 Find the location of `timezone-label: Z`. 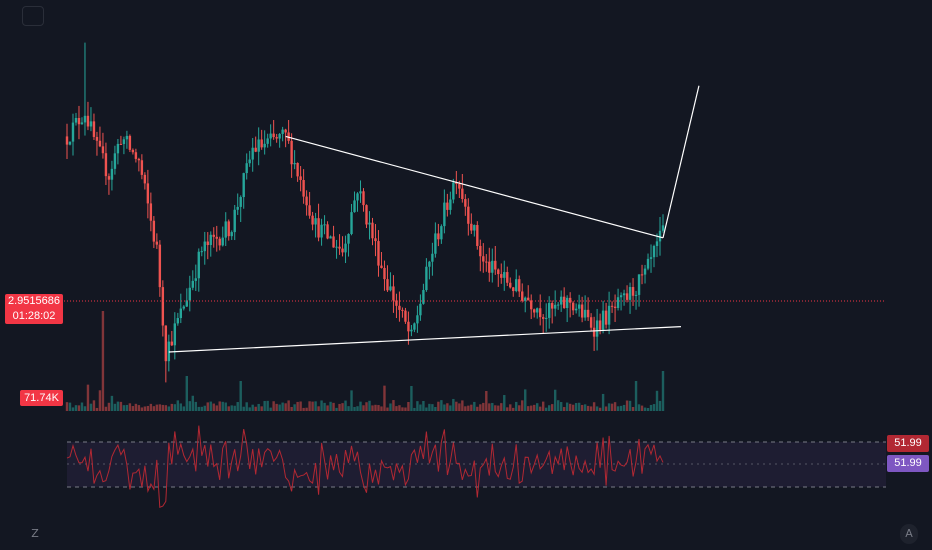

timezone-label: Z is located at coordinates (35, 533).